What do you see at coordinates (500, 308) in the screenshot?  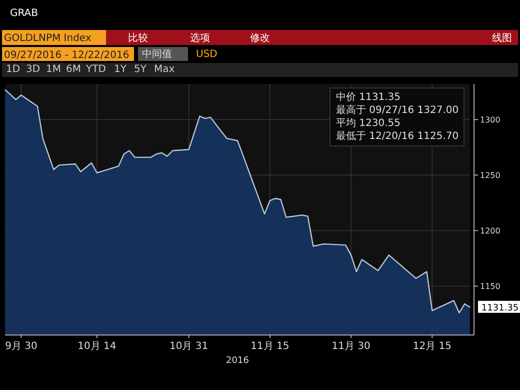 I see `annotation: 1131.35` at bounding box center [500, 308].